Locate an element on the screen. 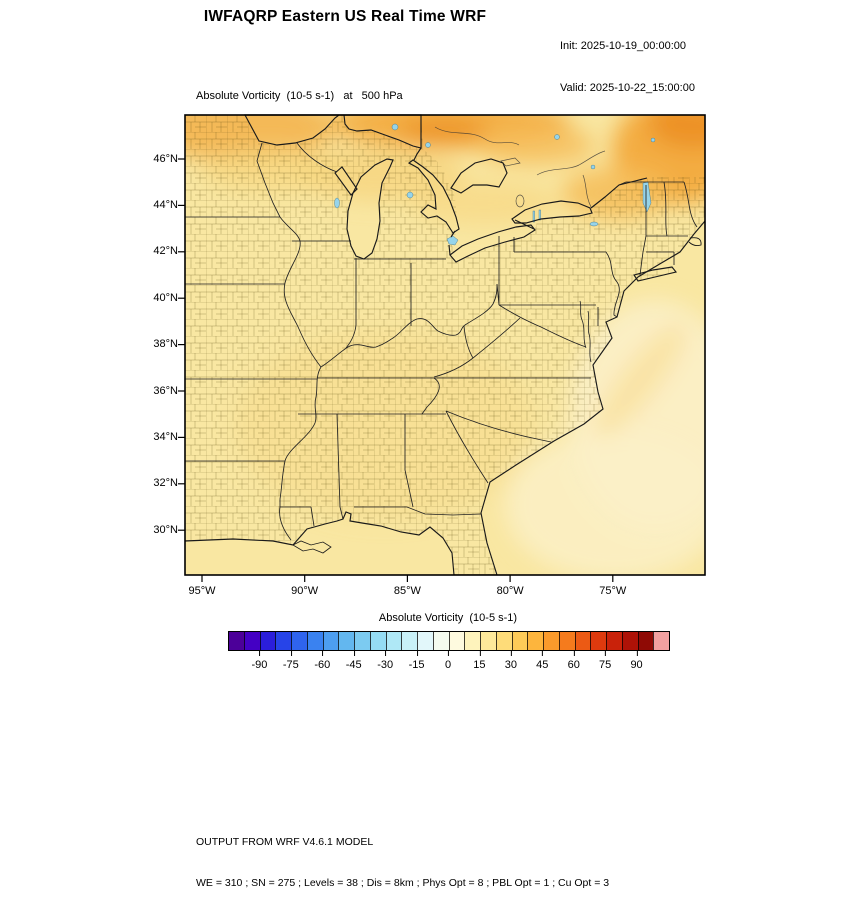 This screenshot has width=850, height=904. lat-tick-label: 44°N is located at coordinates (165, 204).